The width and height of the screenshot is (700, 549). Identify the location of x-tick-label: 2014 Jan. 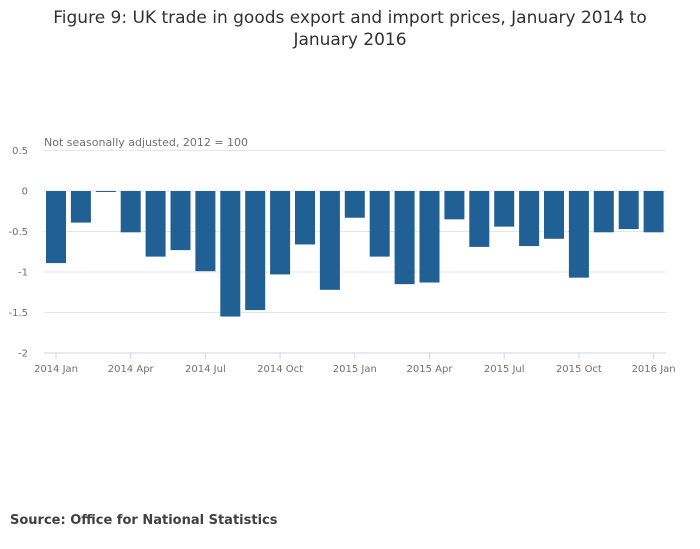
(56, 369).